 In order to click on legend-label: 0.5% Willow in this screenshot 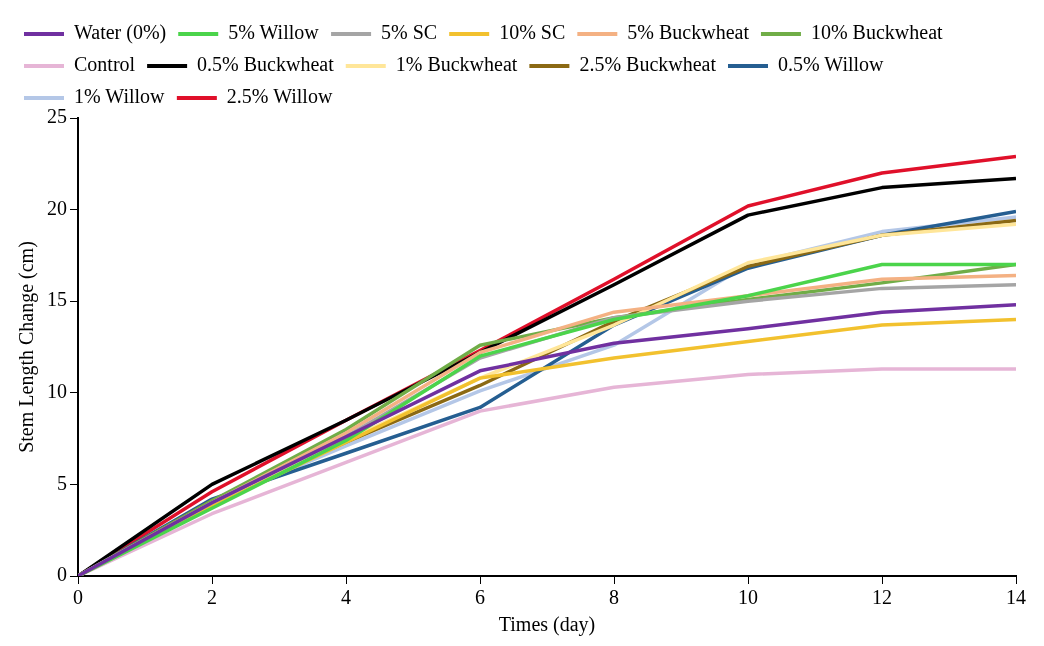, I will do `click(831, 64)`.